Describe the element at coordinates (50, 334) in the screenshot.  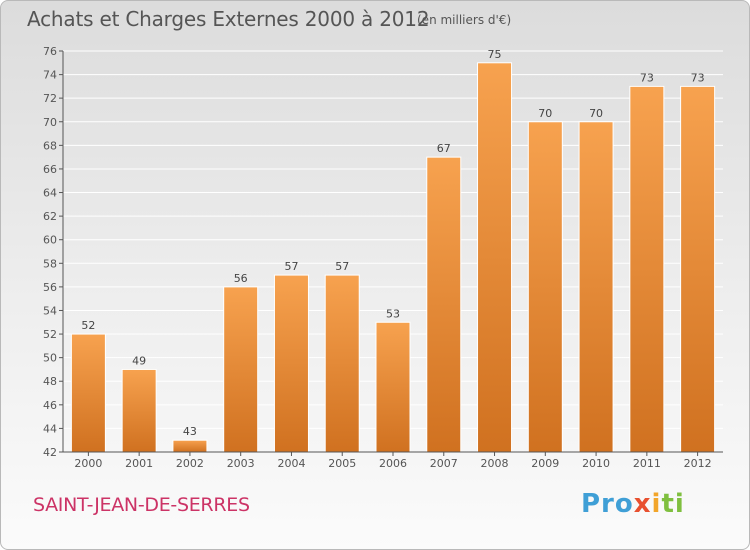
I see `y-tick-label: 52` at that location.